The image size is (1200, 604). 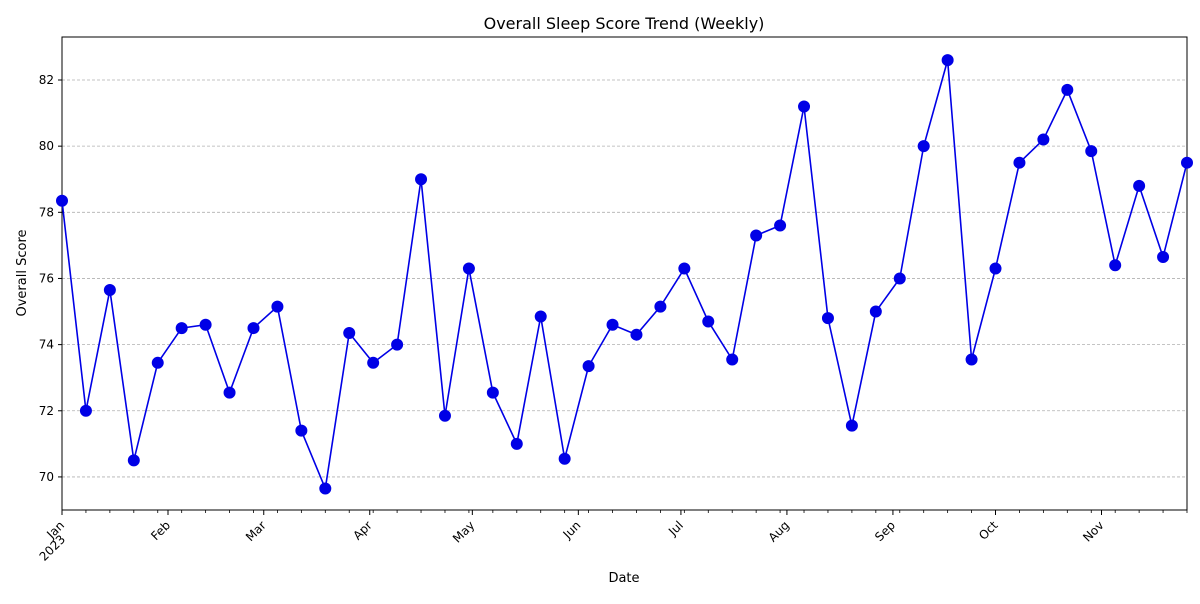 I want to click on y-tick-label: 82, so click(x=46, y=80).